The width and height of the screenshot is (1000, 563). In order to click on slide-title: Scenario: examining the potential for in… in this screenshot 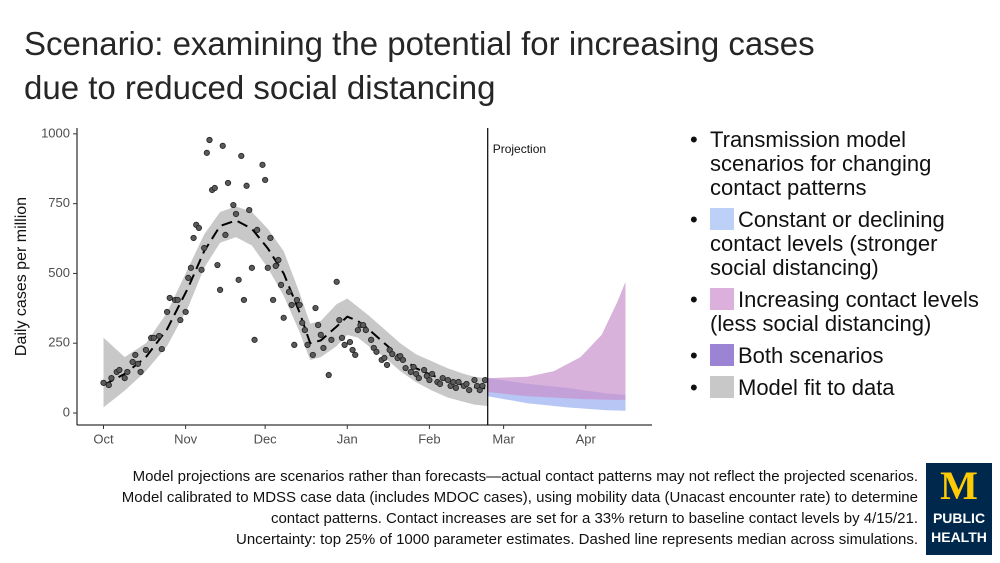, I will do `click(419, 65)`.